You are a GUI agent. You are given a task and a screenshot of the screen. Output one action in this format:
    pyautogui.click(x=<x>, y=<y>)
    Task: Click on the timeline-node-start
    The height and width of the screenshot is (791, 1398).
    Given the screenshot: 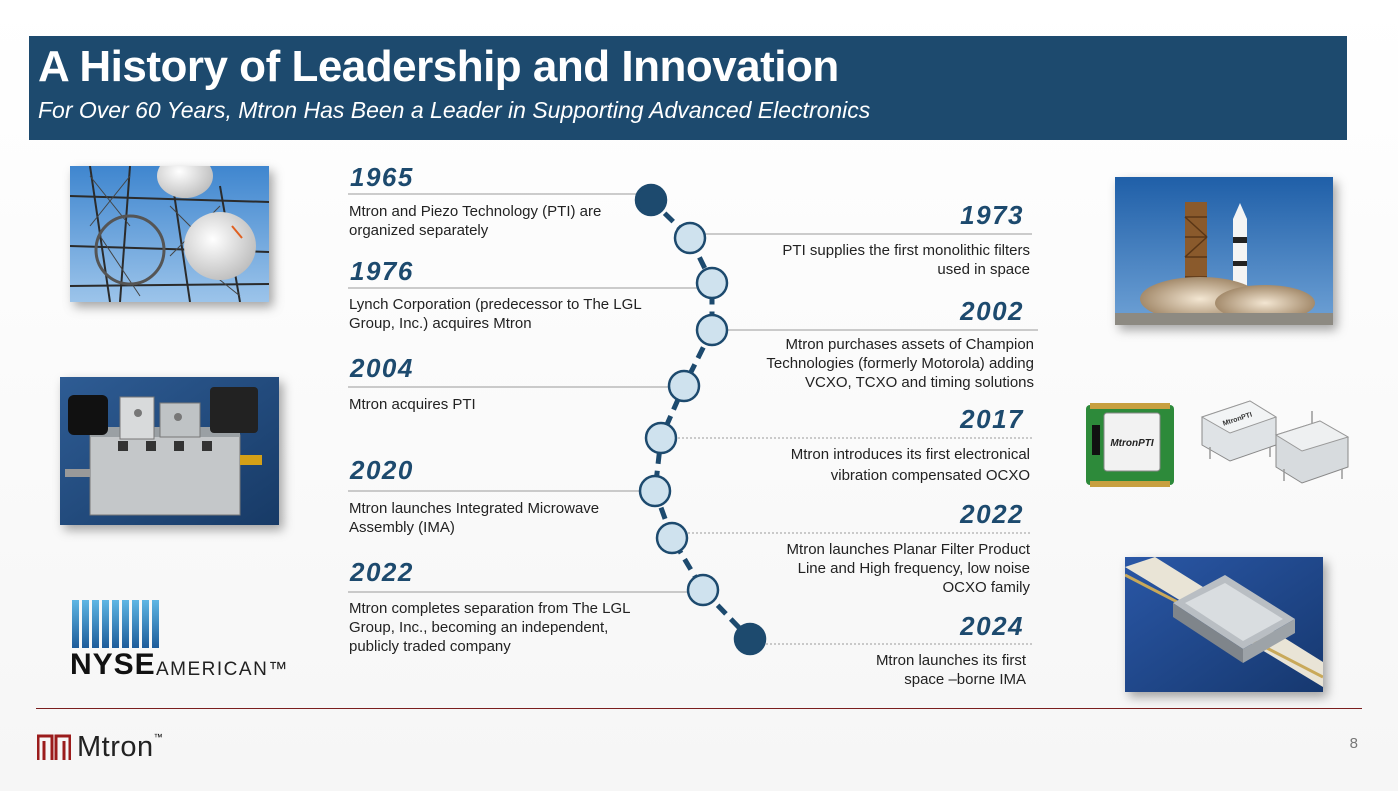 What is the action you would take?
    pyautogui.click(x=651, y=200)
    